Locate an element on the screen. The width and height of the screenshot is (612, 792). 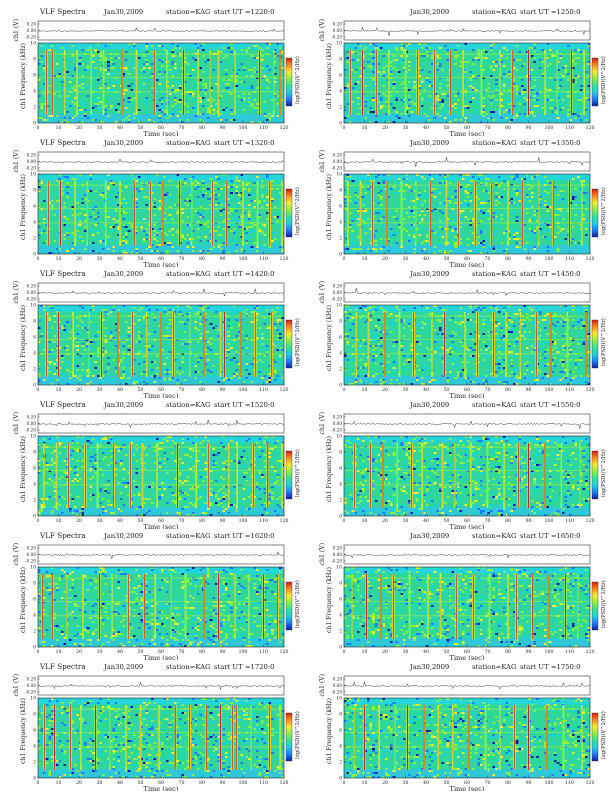
panel-start-time: start UT =1250:0 is located at coordinates (550, 12).